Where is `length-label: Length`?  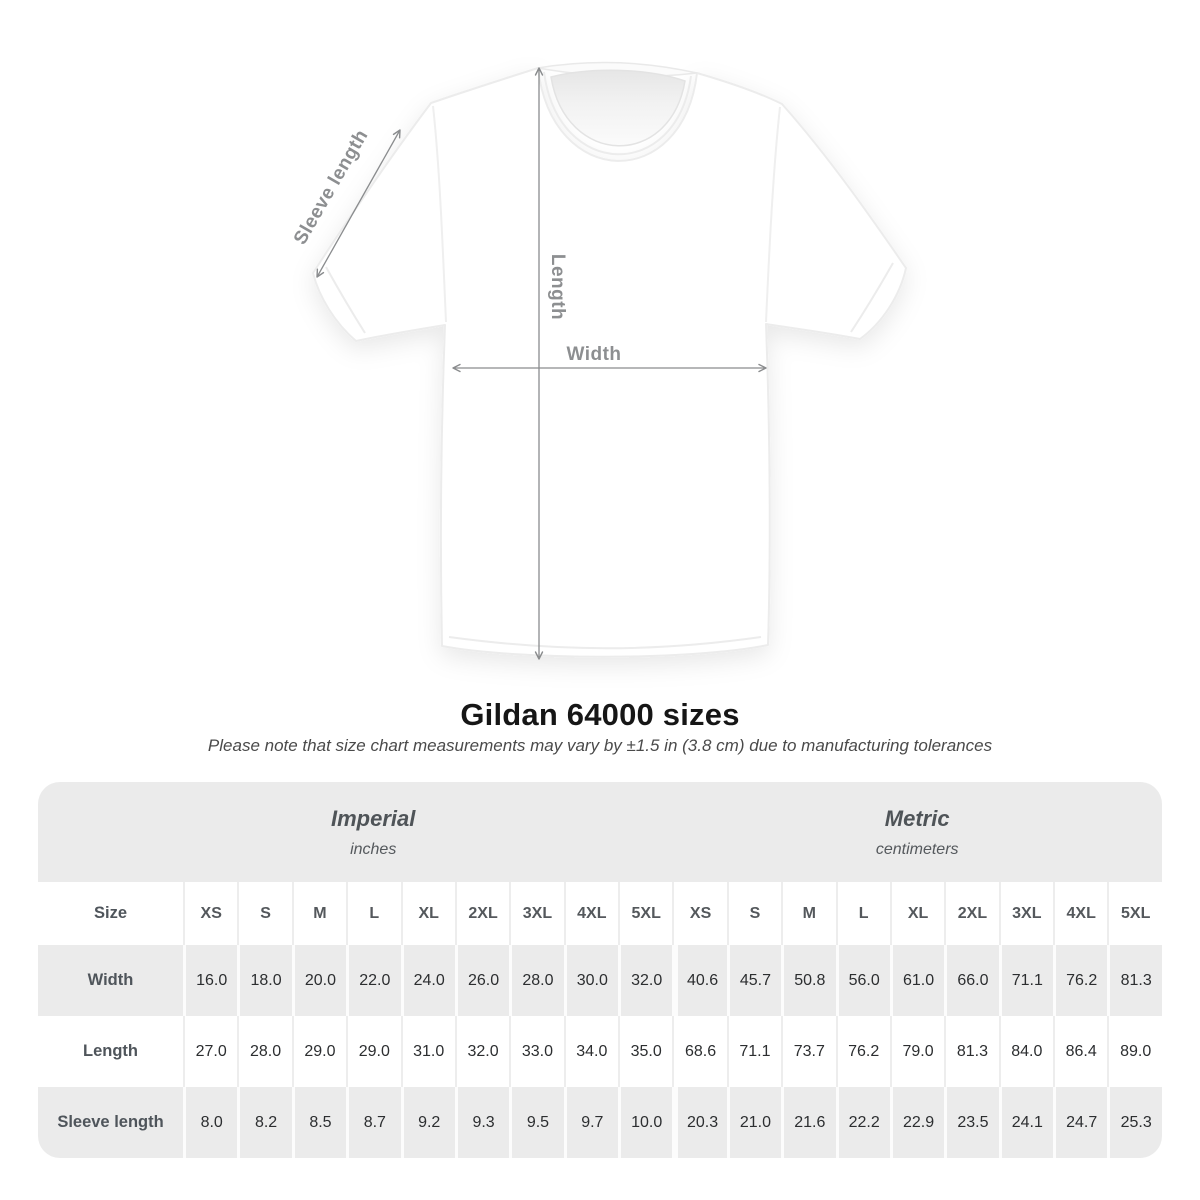
length-label: Length is located at coordinates (557, 287).